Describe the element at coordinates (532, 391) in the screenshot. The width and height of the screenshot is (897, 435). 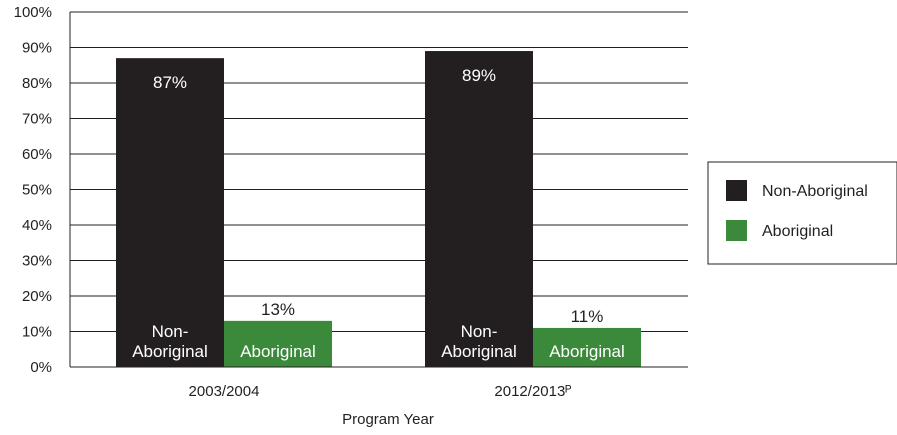
I see `x-tick-label: 2012/2013ᴾ` at that location.